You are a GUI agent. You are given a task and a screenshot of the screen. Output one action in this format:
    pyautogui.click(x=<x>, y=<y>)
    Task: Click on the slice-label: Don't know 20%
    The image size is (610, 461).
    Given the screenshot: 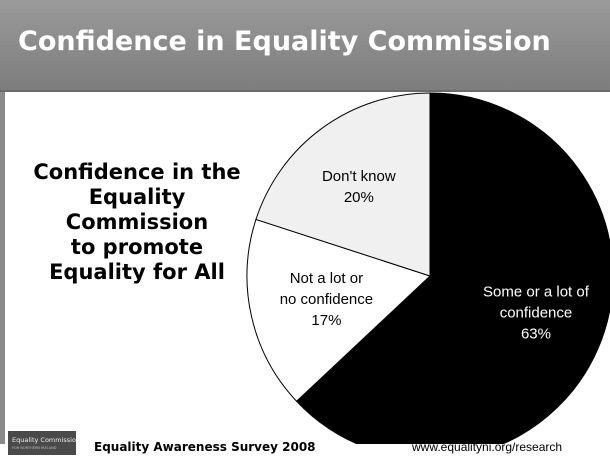 What is the action you would take?
    pyautogui.click(x=359, y=187)
    